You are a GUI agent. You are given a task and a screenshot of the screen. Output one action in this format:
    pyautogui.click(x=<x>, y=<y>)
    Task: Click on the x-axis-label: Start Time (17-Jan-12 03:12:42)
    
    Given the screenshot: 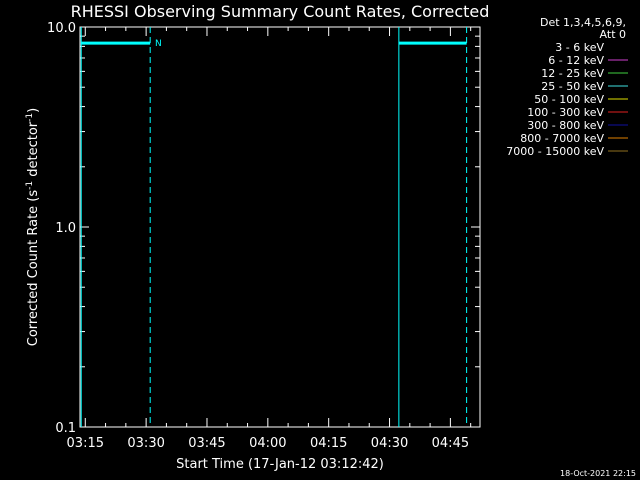 What is the action you would take?
    pyautogui.click(x=280, y=464)
    